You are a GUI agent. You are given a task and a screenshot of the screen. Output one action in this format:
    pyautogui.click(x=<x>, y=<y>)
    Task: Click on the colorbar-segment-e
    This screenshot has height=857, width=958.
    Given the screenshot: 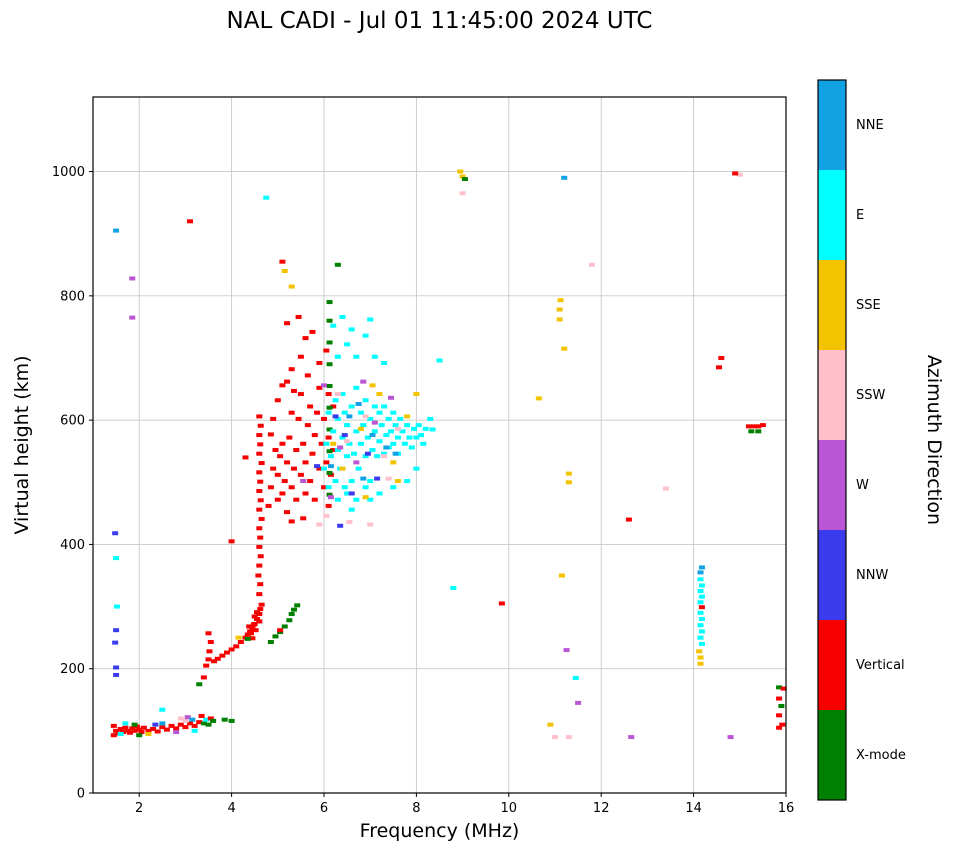 What is the action you would take?
    pyautogui.click(x=832, y=215)
    